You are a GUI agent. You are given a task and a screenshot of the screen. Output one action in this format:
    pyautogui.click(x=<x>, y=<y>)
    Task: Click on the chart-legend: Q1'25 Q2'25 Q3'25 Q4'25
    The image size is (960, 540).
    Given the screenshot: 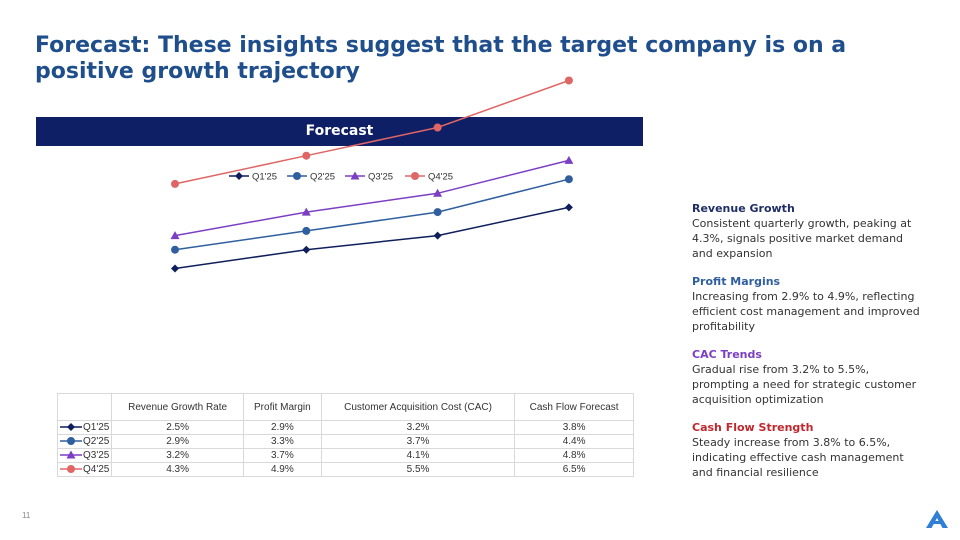 What is the action you would take?
    pyautogui.click(x=341, y=177)
    